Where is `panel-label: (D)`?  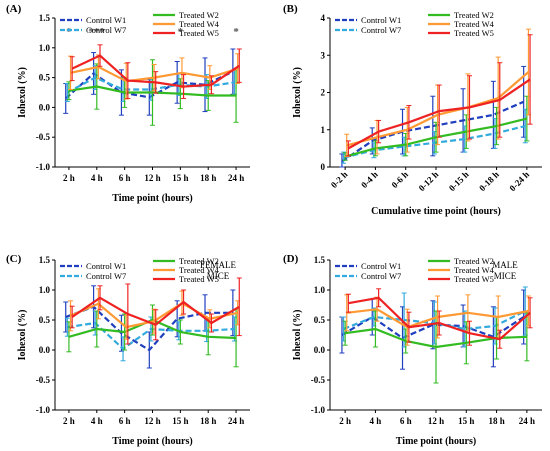
panel-label: (D) is located at coordinates (291, 259).